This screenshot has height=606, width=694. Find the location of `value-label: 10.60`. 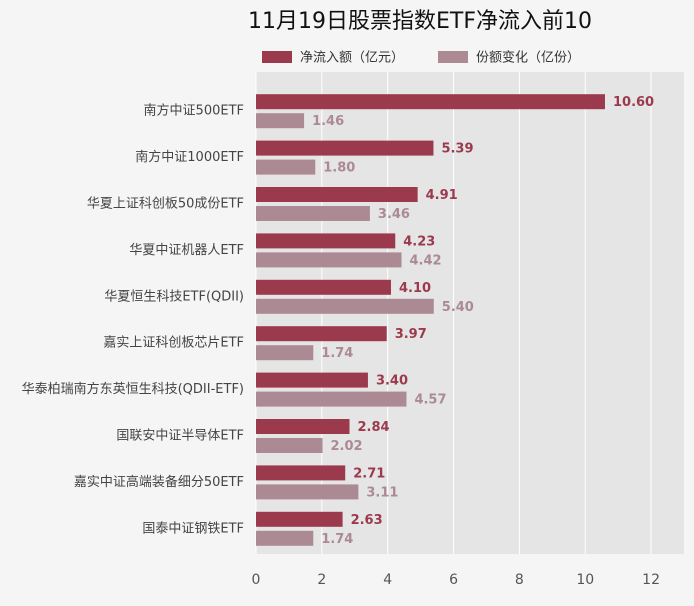

value-label: 10.60 is located at coordinates (633, 102).